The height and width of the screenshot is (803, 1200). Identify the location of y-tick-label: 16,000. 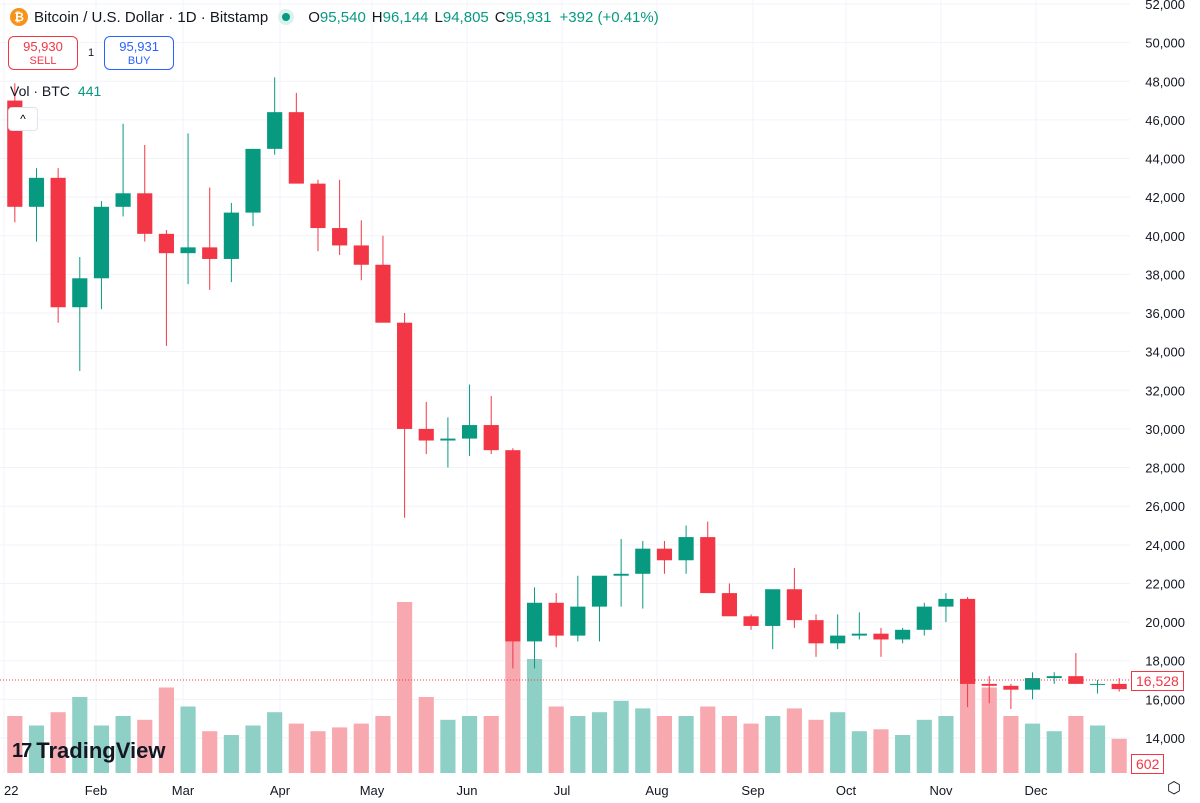
(1165, 699).